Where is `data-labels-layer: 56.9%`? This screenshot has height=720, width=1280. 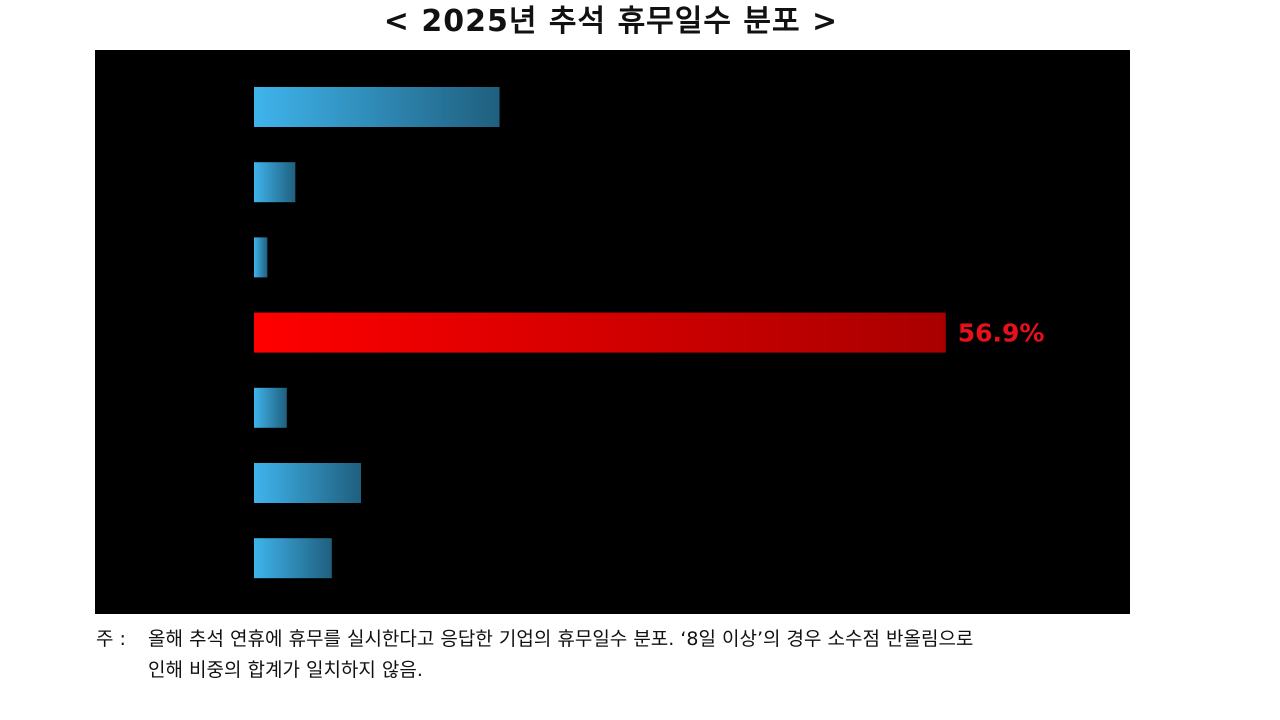 data-labels-layer: 56.9% is located at coordinates (1001, 333).